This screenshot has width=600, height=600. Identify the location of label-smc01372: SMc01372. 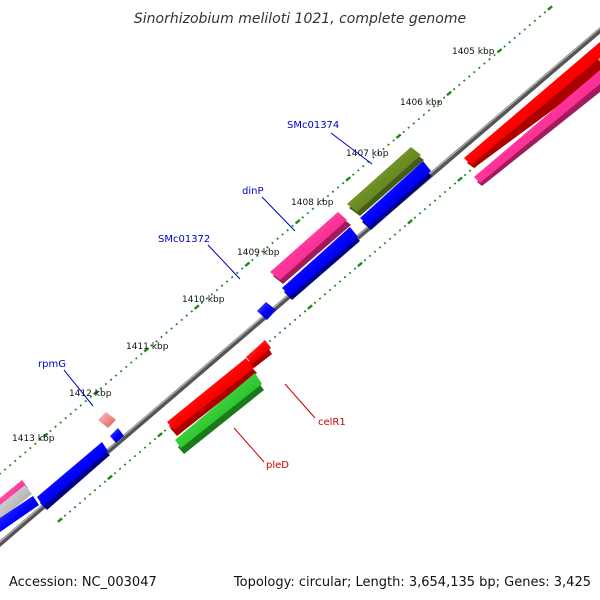
(199, 257).